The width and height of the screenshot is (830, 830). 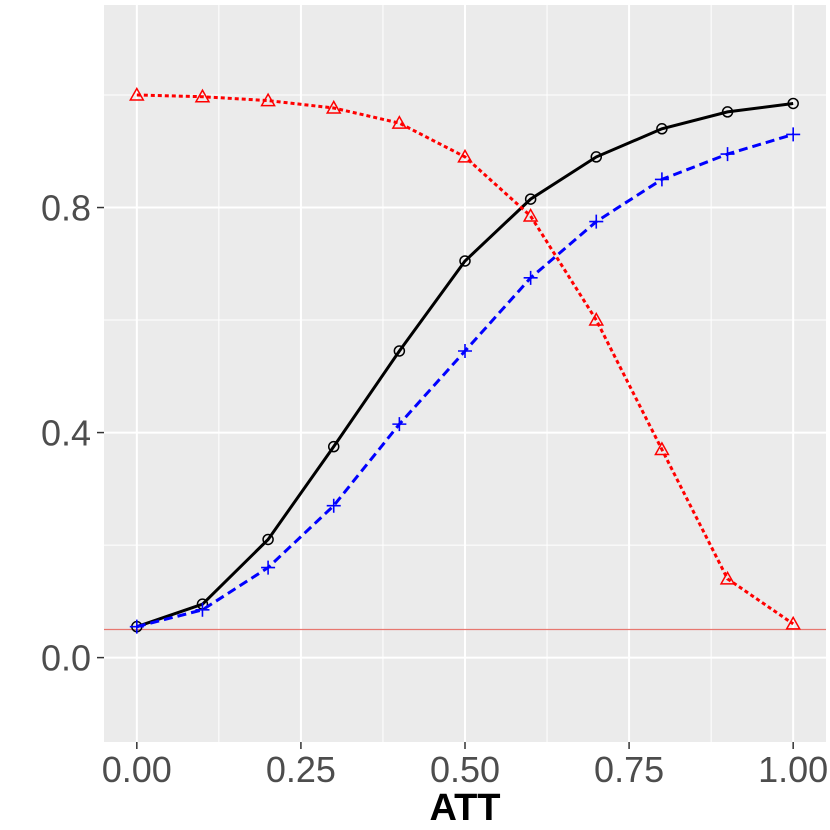 I want to click on x-tick-label-0: 0.00, so click(x=137, y=769).